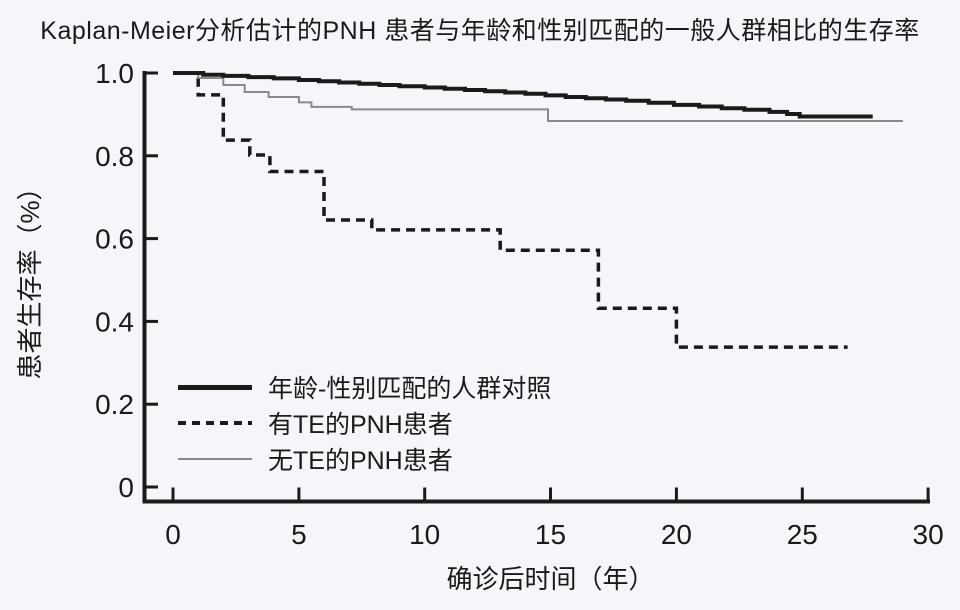 Image resolution: width=960 pixels, height=610 pixels. Describe the element at coordinates (215, 459) in the screenshot. I see `legend-line-solid-thin` at that location.